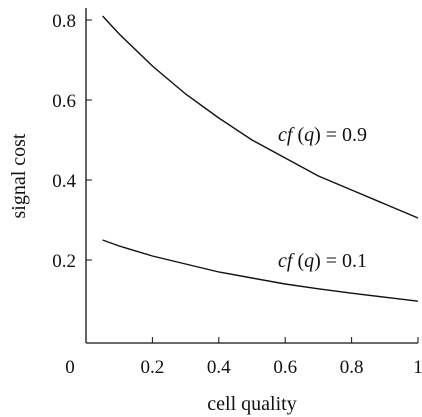 This screenshot has height=417, width=422. What do you see at coordinates (243, 357) in the screenshot?
I see `x-ticks: 0 0.2 0.4 0.6 0.8 1` at bounding box center [243, 357].